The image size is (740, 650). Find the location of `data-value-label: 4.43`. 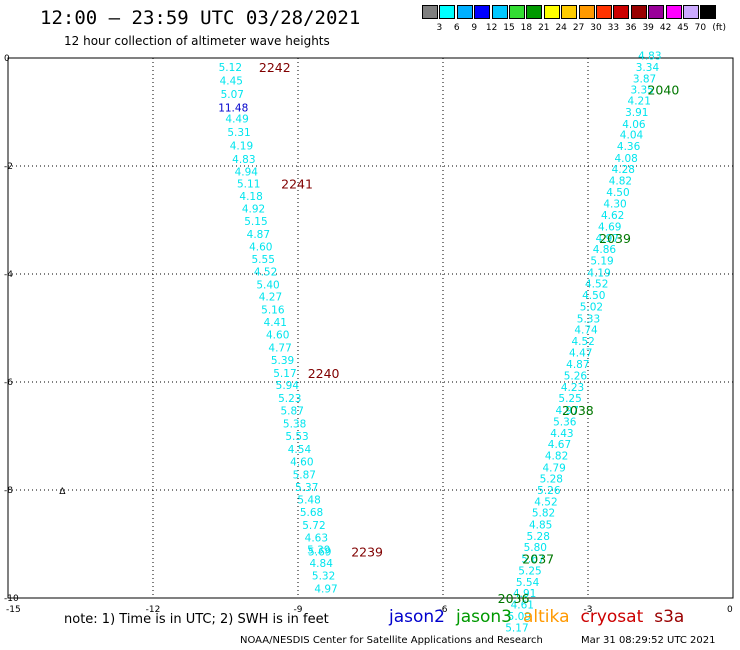

data-value-label: 4.43 is located at coordinates (561, 434).